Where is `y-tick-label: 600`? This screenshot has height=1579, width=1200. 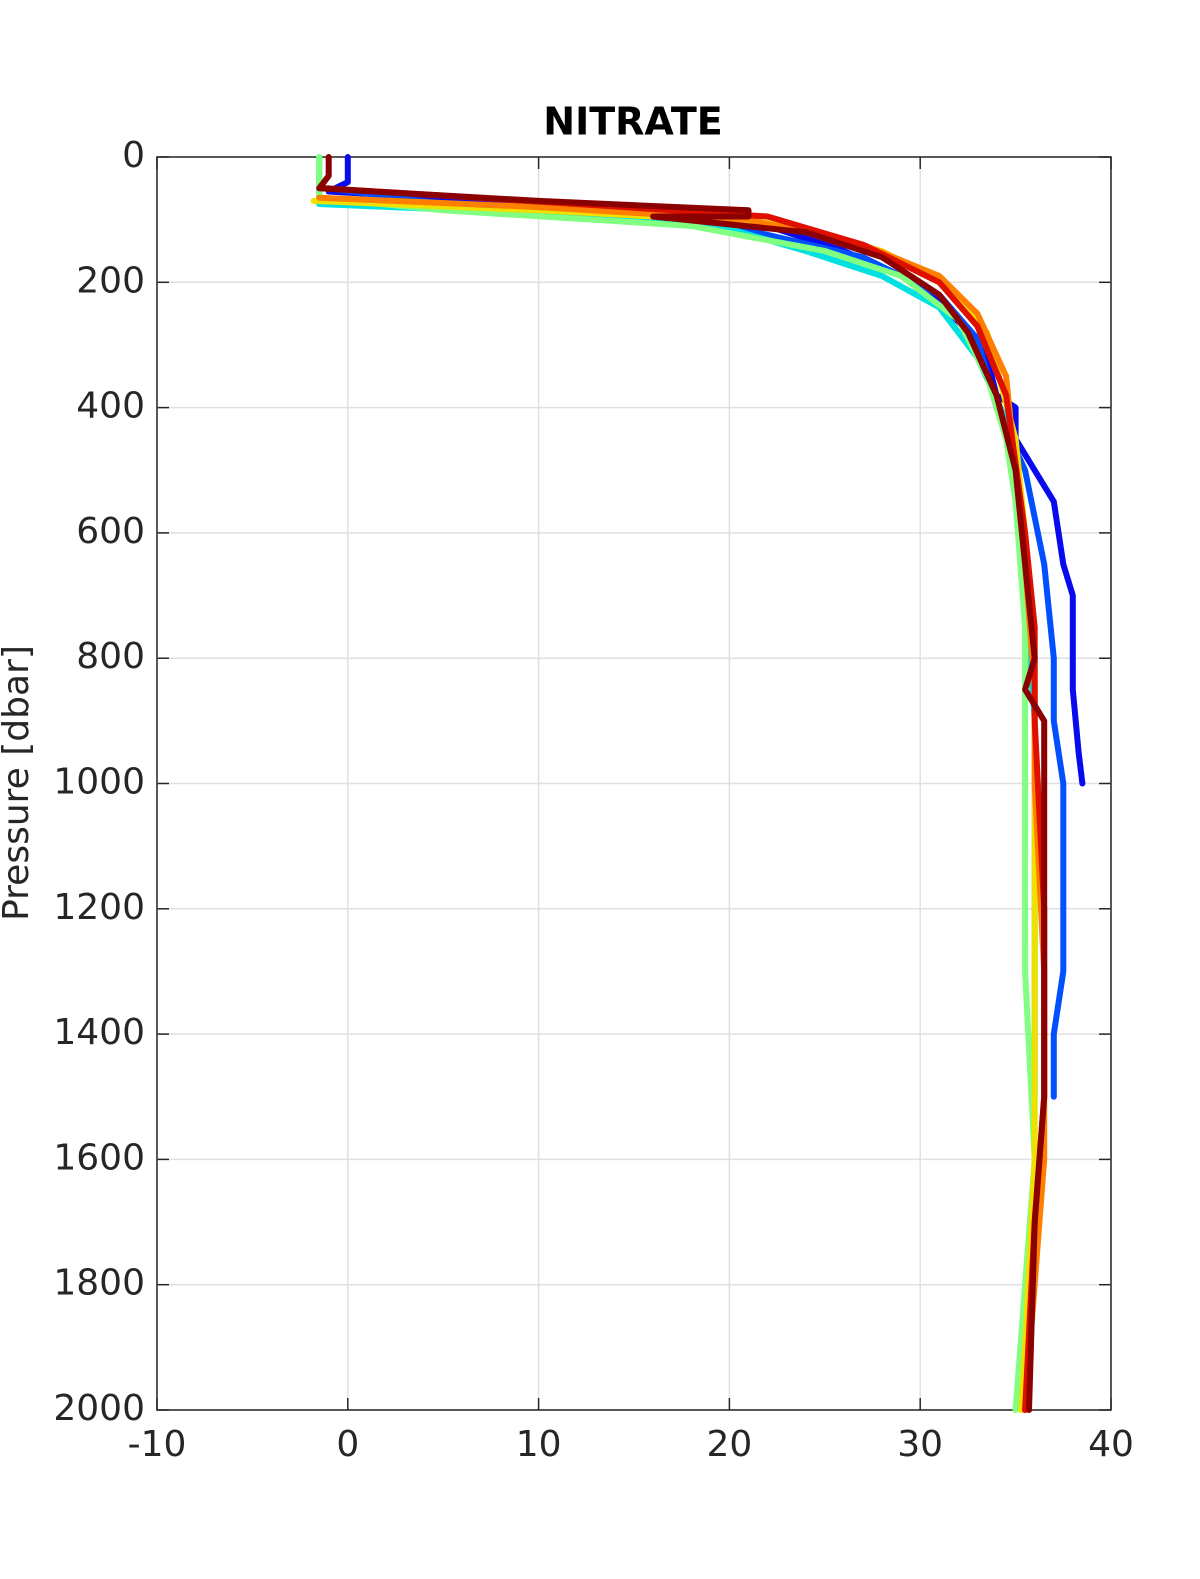
y-tick-label: 600 is located at coordinates (110, 531).